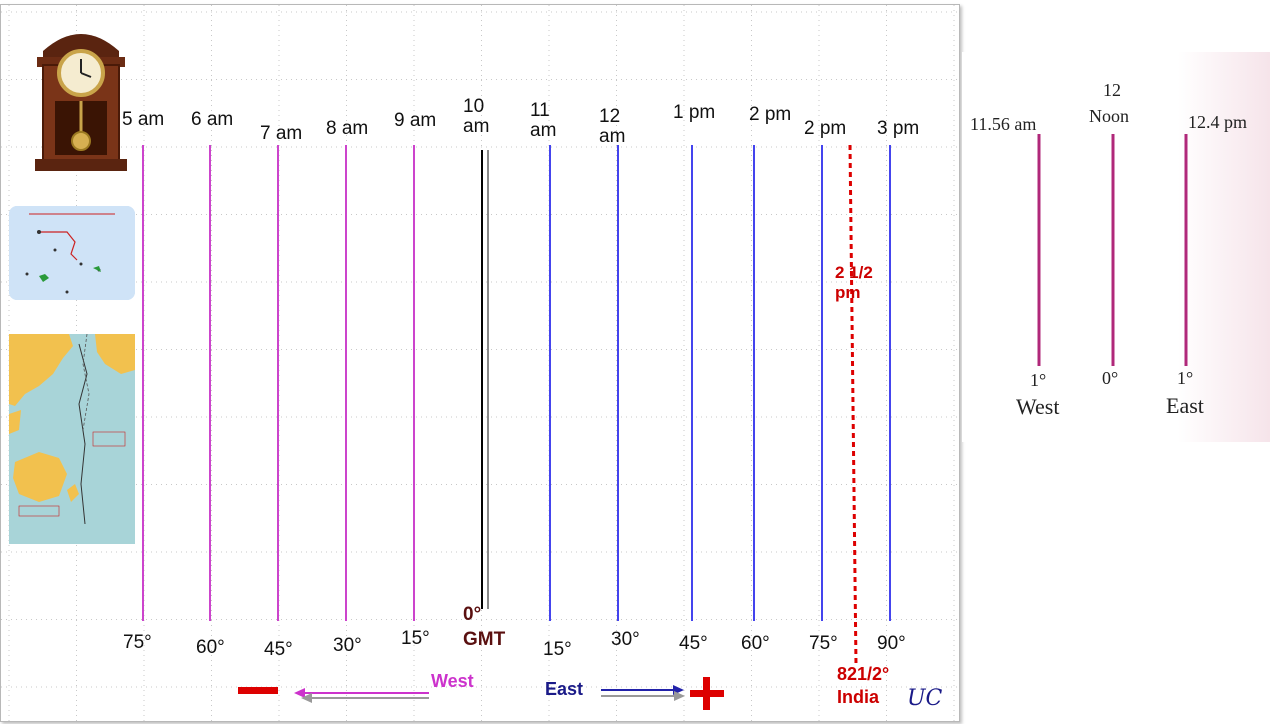  I want to click on rp-time-noon-label: Noon, so click(1109, 116).